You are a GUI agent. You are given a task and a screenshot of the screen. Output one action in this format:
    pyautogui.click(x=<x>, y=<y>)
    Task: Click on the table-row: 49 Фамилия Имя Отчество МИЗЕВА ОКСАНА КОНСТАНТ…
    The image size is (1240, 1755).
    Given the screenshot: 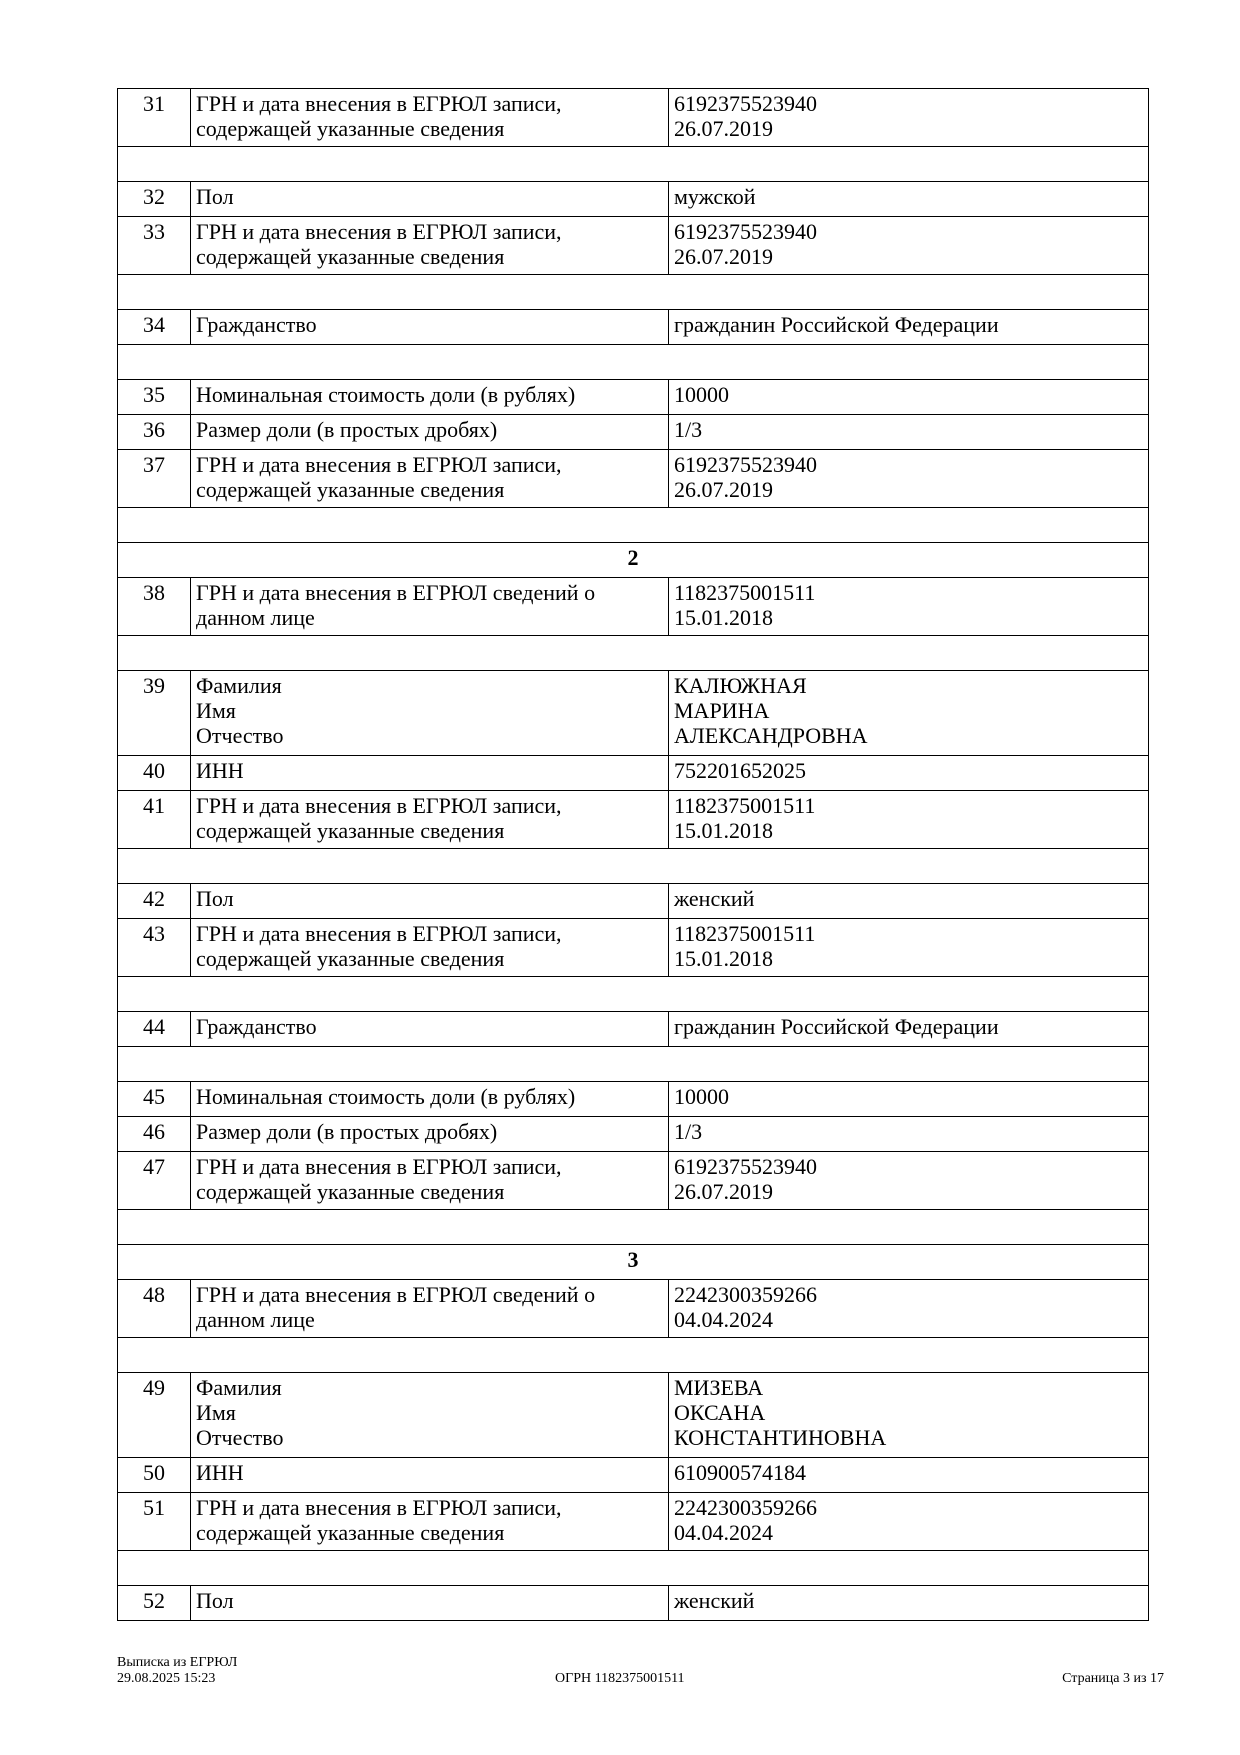 What is the action you would take?
    pyautogui.click(x=633, y=1415)
    